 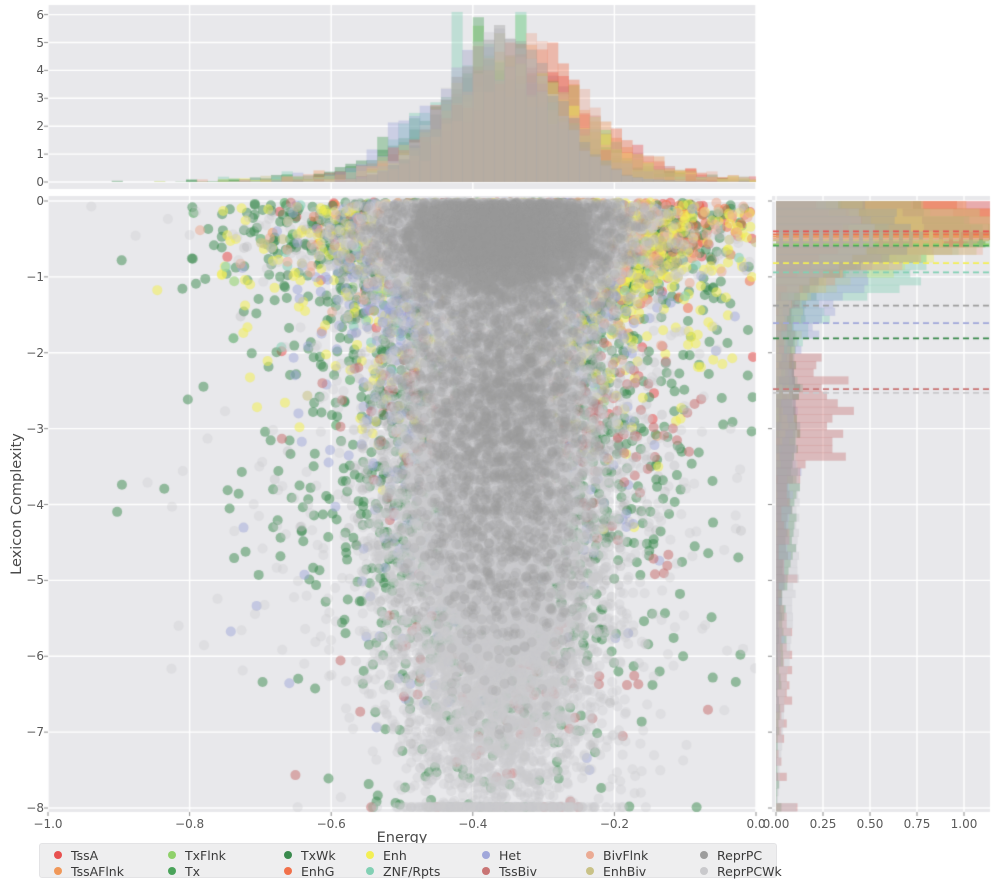 I want to click on top-hist-y-tick-label: 2, so click(x=40, y=126).